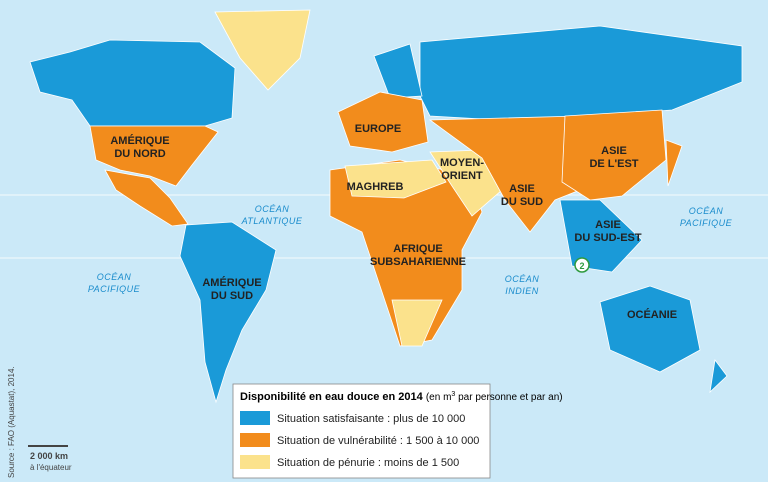  What do you see at coordinates (228, 312) in the screenshot?
I see `south-america` at bounding box center [228, 312].